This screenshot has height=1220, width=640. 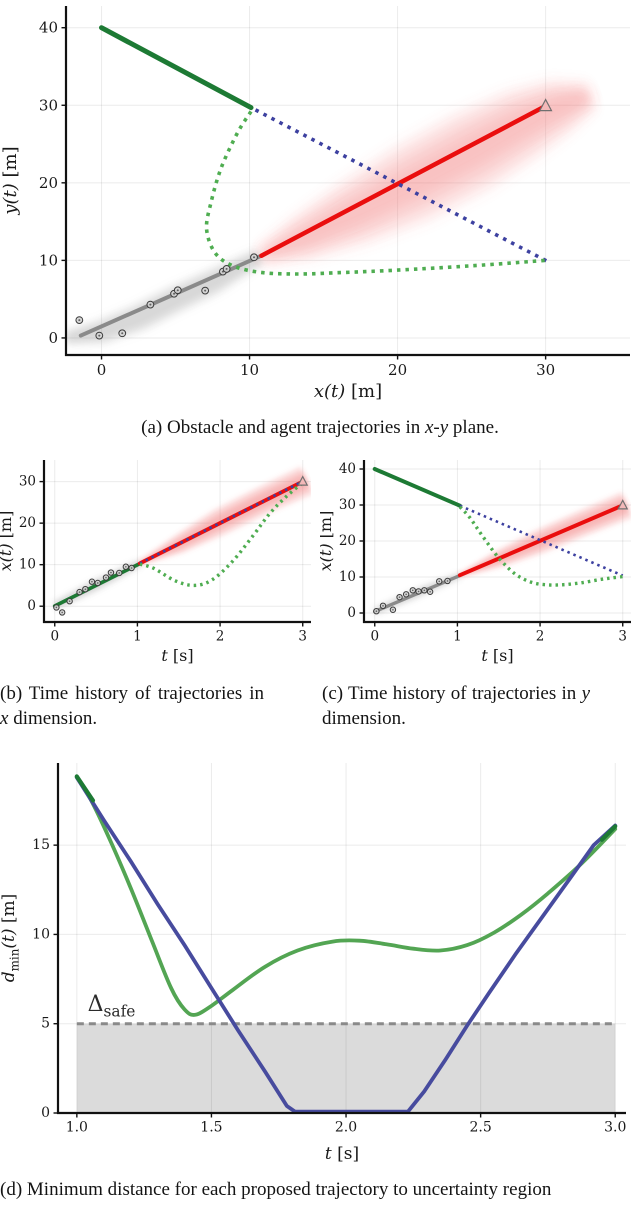 I want to click on y-axis-label: dmin(t) [m], so click(x=10, y=938).